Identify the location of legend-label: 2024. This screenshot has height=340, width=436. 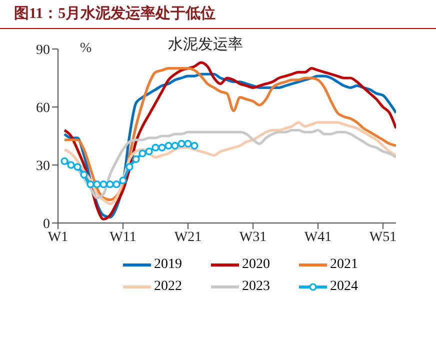
(344, 287).